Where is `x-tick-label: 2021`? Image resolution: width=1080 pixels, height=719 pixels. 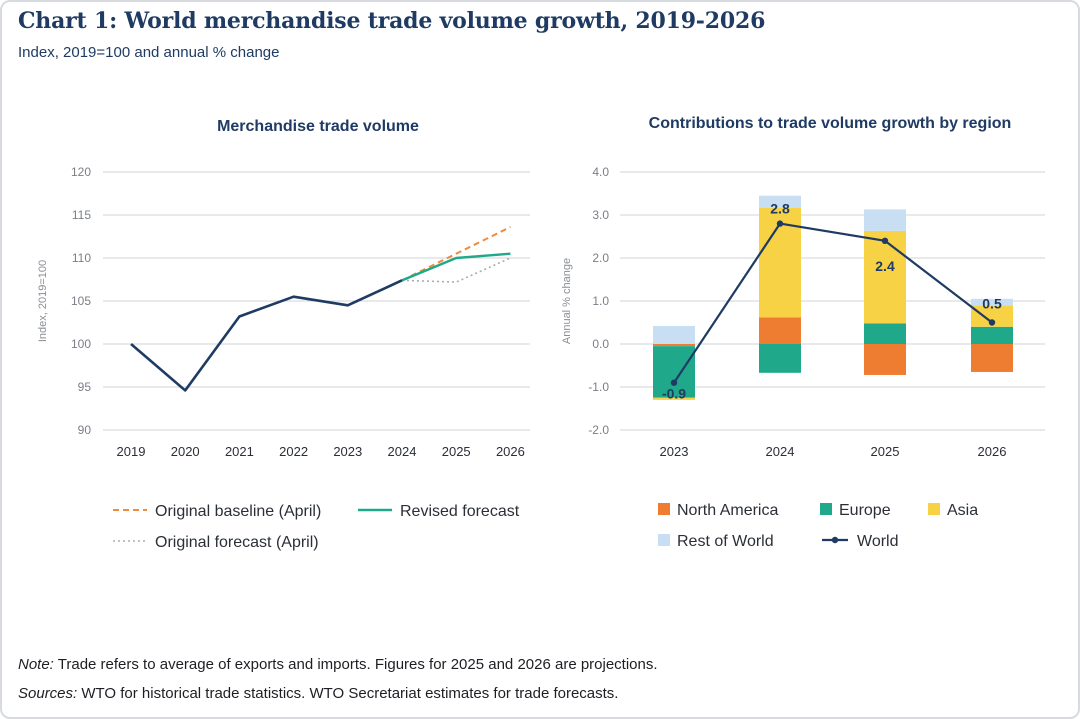 x-tick-label: 2021 is located at coordinates (239, 451).